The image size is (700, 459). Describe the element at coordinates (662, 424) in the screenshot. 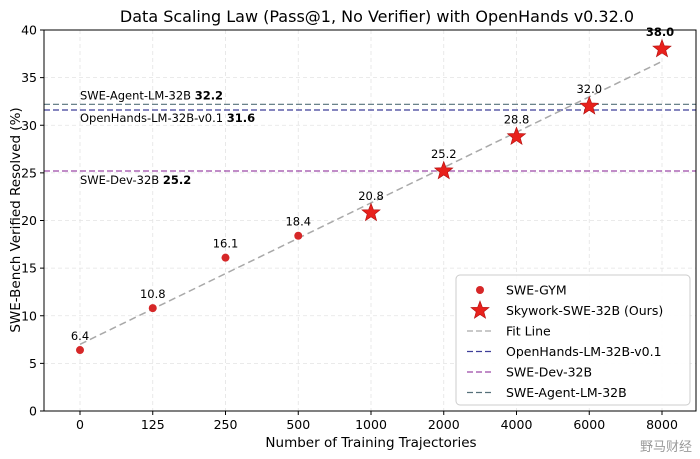

I see `x-tick-label: 8000` at that location.